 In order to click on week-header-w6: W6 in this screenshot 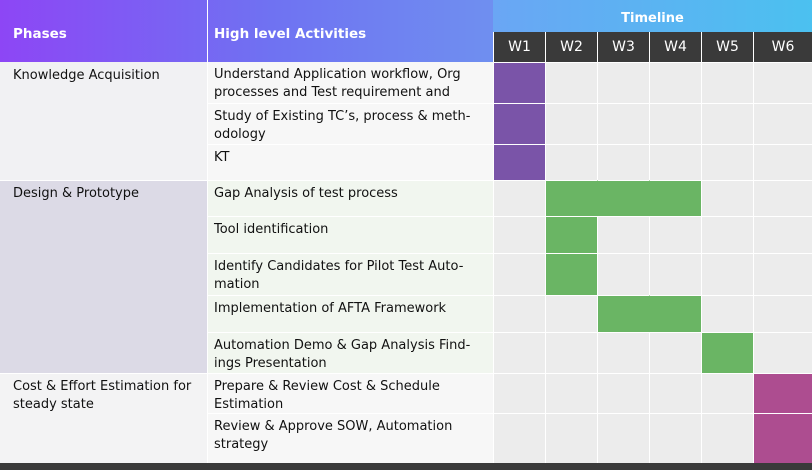, I will do `click(782, 47)`.